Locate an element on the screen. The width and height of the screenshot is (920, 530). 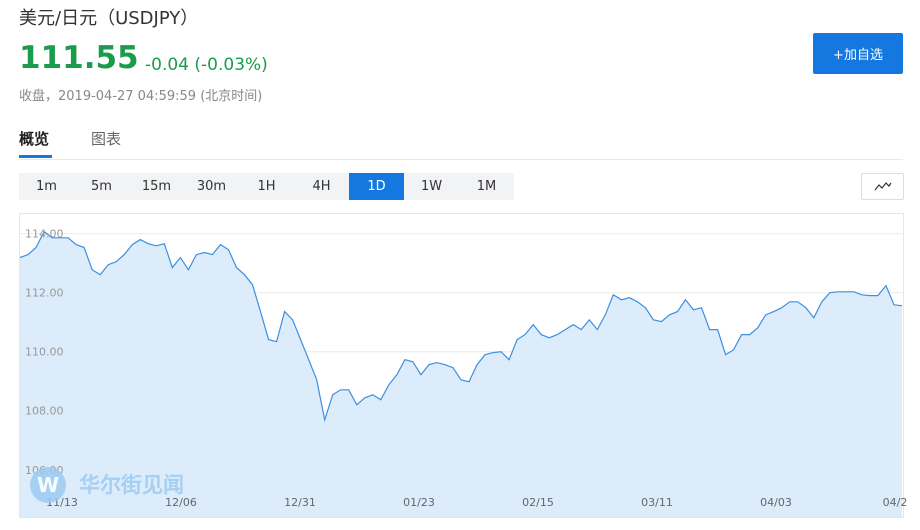
x-tick-label: 04/2 is located at coordinates (895, 502).